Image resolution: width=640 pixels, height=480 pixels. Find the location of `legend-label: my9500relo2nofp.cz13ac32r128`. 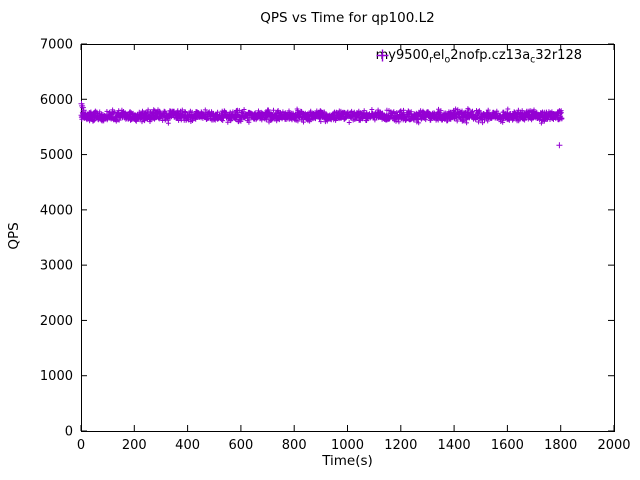

legend-label: my9500relo2nofp.cz13ac32r128 is located at coordinates (479, 57).